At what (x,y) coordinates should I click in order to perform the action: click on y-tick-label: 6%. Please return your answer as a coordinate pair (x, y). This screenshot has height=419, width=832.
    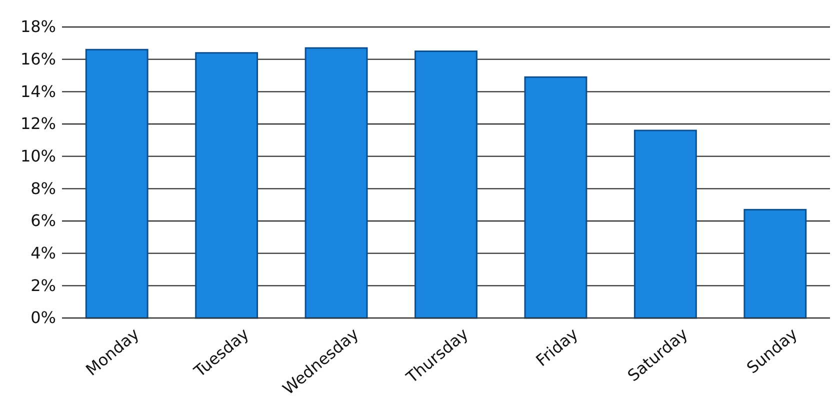
    Looking at the image, I should click on (43, 220).